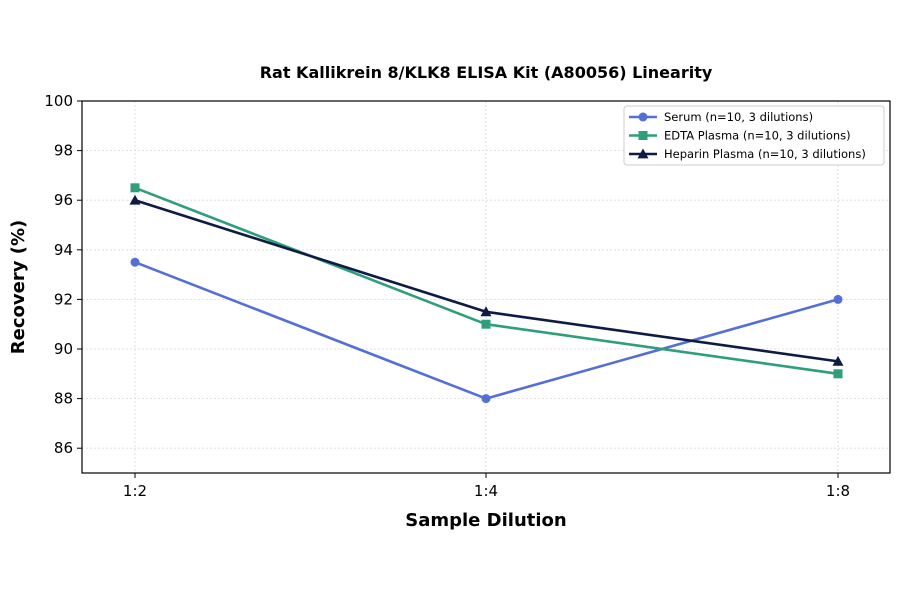 The height and width of the screenshot is (594, 900). What do you see at coordinates (63, 448) in the screenshot?
I see `y-tick-label: 86` at bounding box center [63, 448].